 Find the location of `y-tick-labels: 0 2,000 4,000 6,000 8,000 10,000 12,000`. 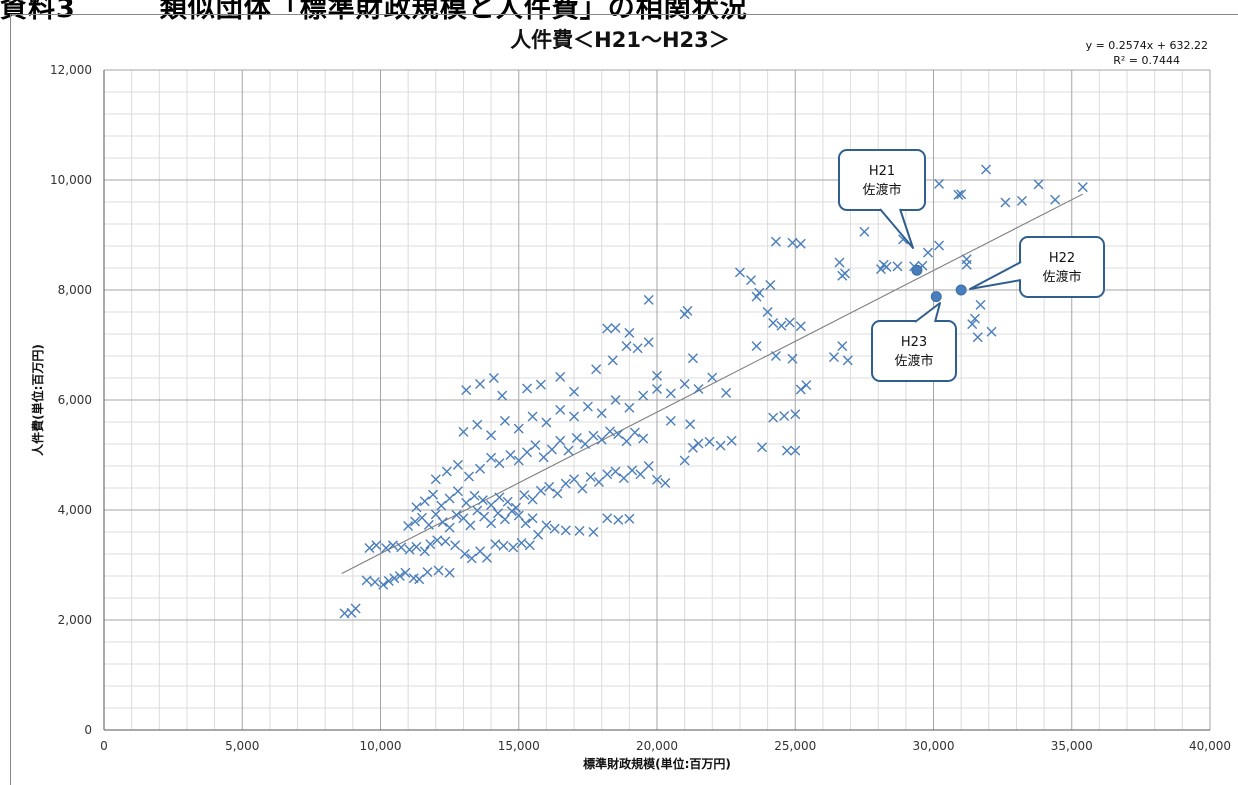

y-tick-labels: 0 2,000 4,000 6,000 8,000 10,000 12,000 is located at coordinates (71, 400).